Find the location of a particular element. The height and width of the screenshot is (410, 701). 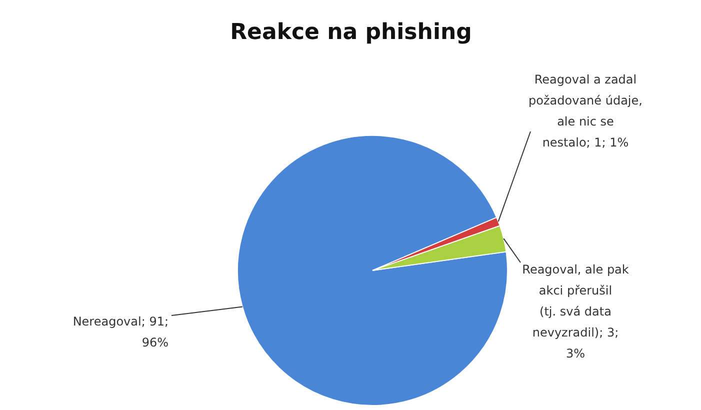

slice-label: Reagoval, ale pak akci přerušil (tj. svá data nevyzradil); 3; 3% is located at coordinates (575, 311).